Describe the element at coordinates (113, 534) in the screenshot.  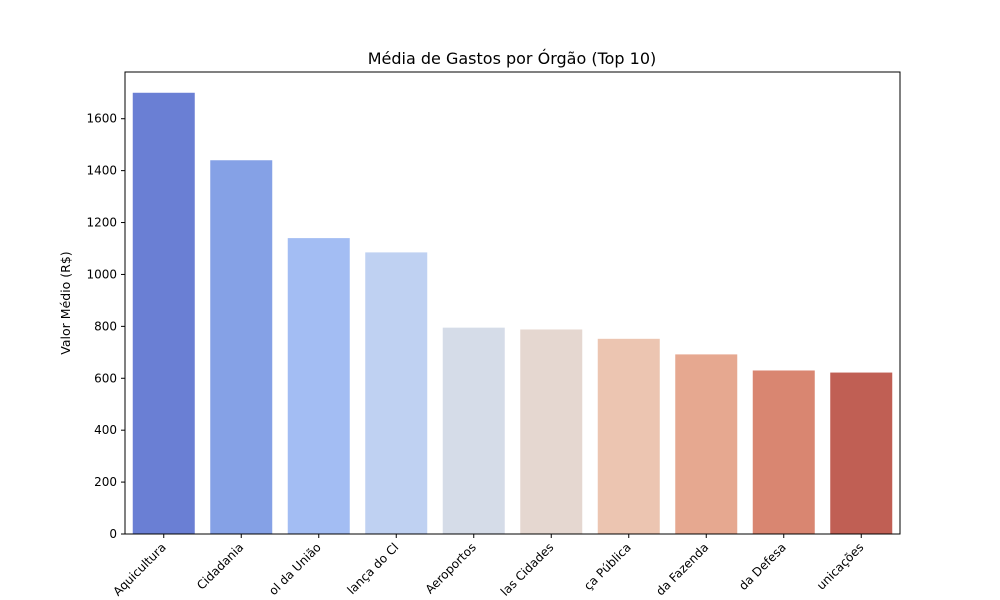
I see `y-tick-label-0: 0` at that location.